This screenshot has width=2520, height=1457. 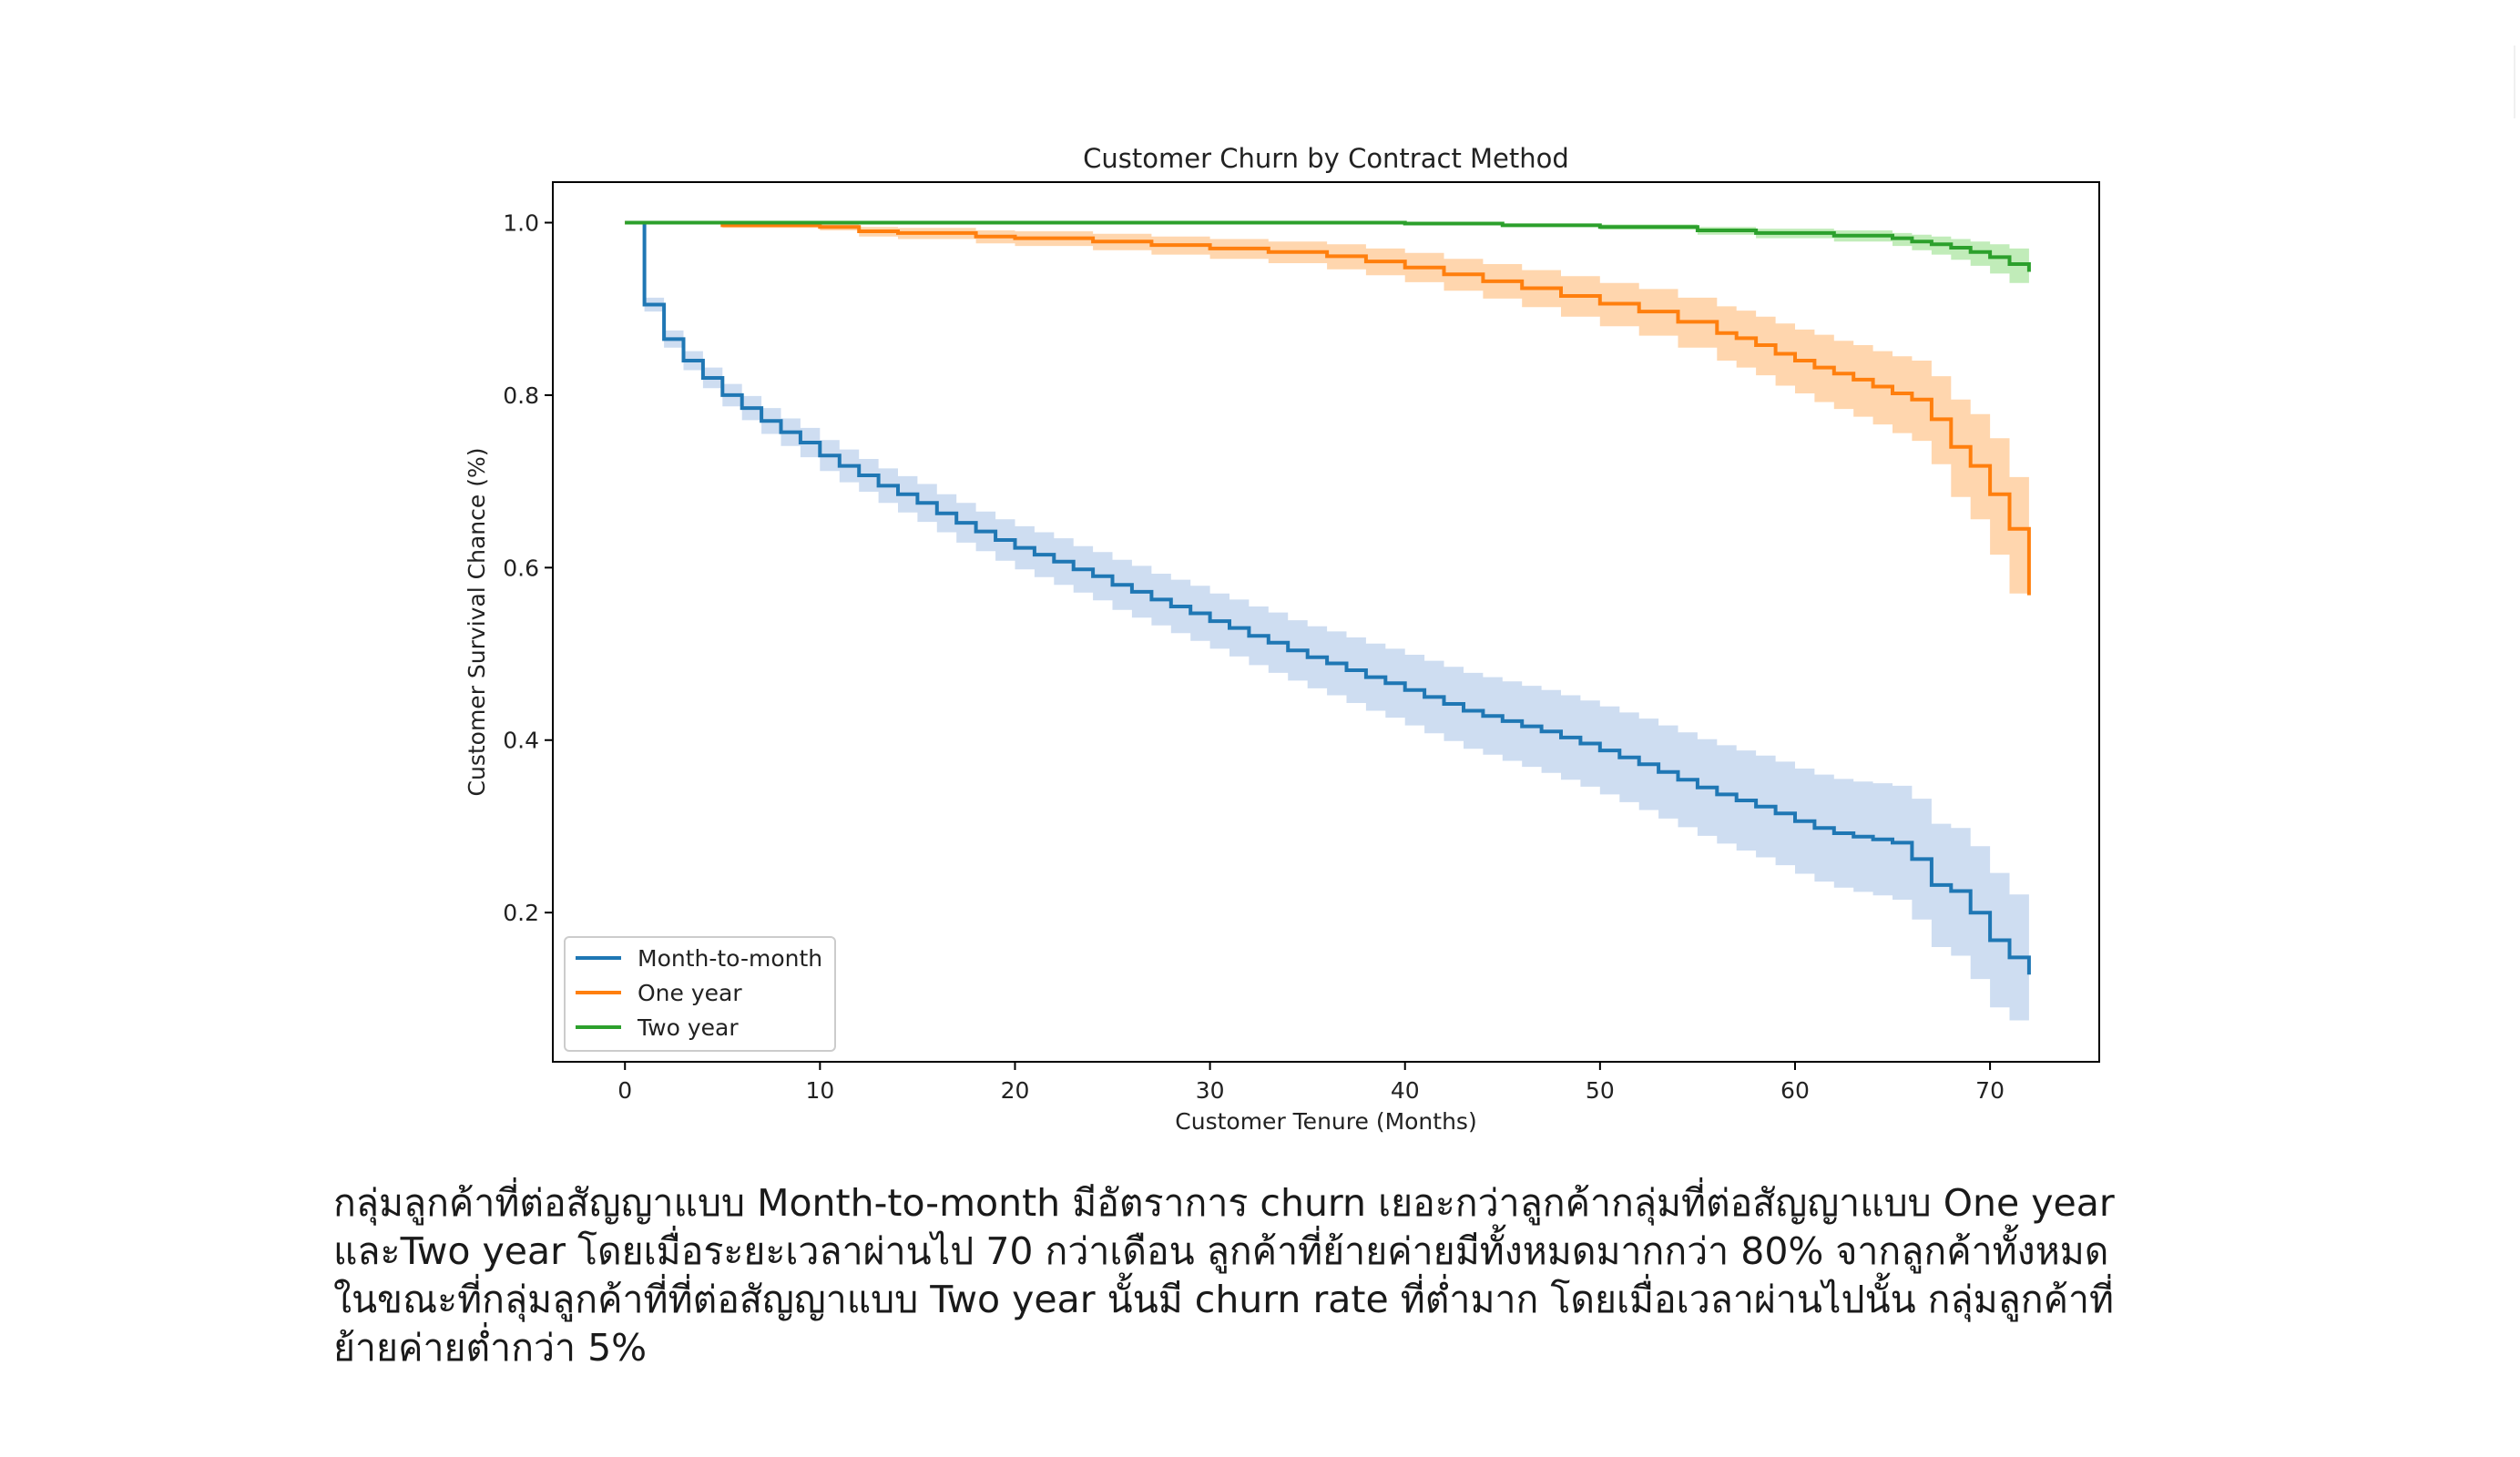 What do you see at coordinates (625, 1091) in the screenshot?
I see `x-tick-label: 0` at bounding box center [625, 1091].